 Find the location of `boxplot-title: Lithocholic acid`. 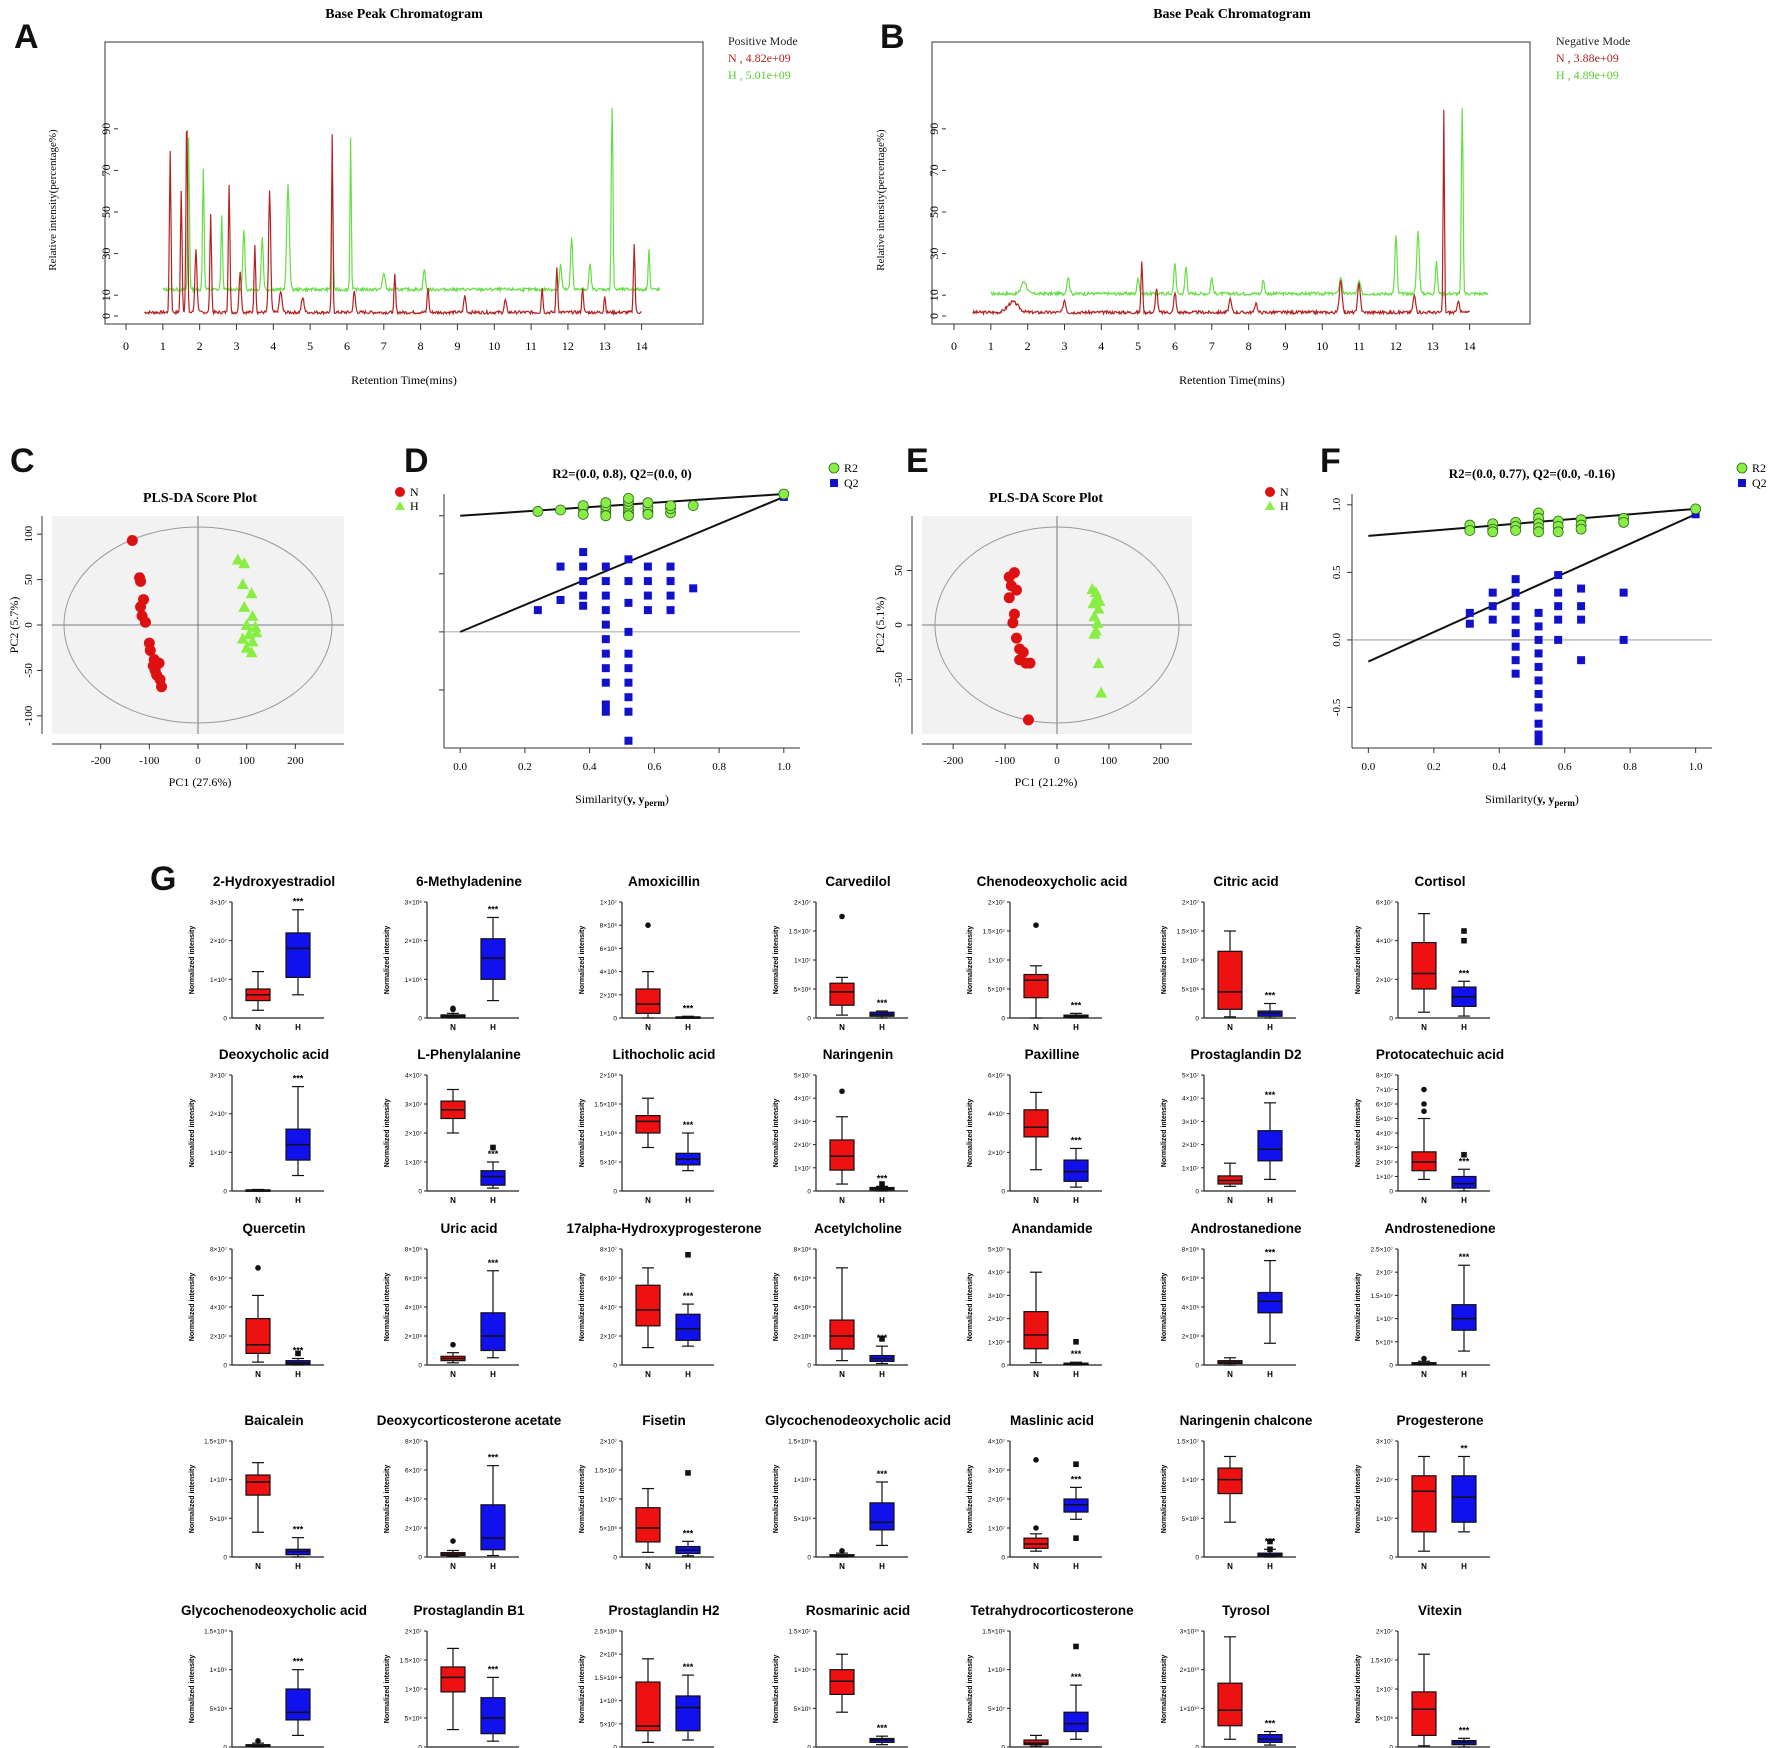

boxplot-title: Lithocholic acid is located at coordinates (664, 1054).